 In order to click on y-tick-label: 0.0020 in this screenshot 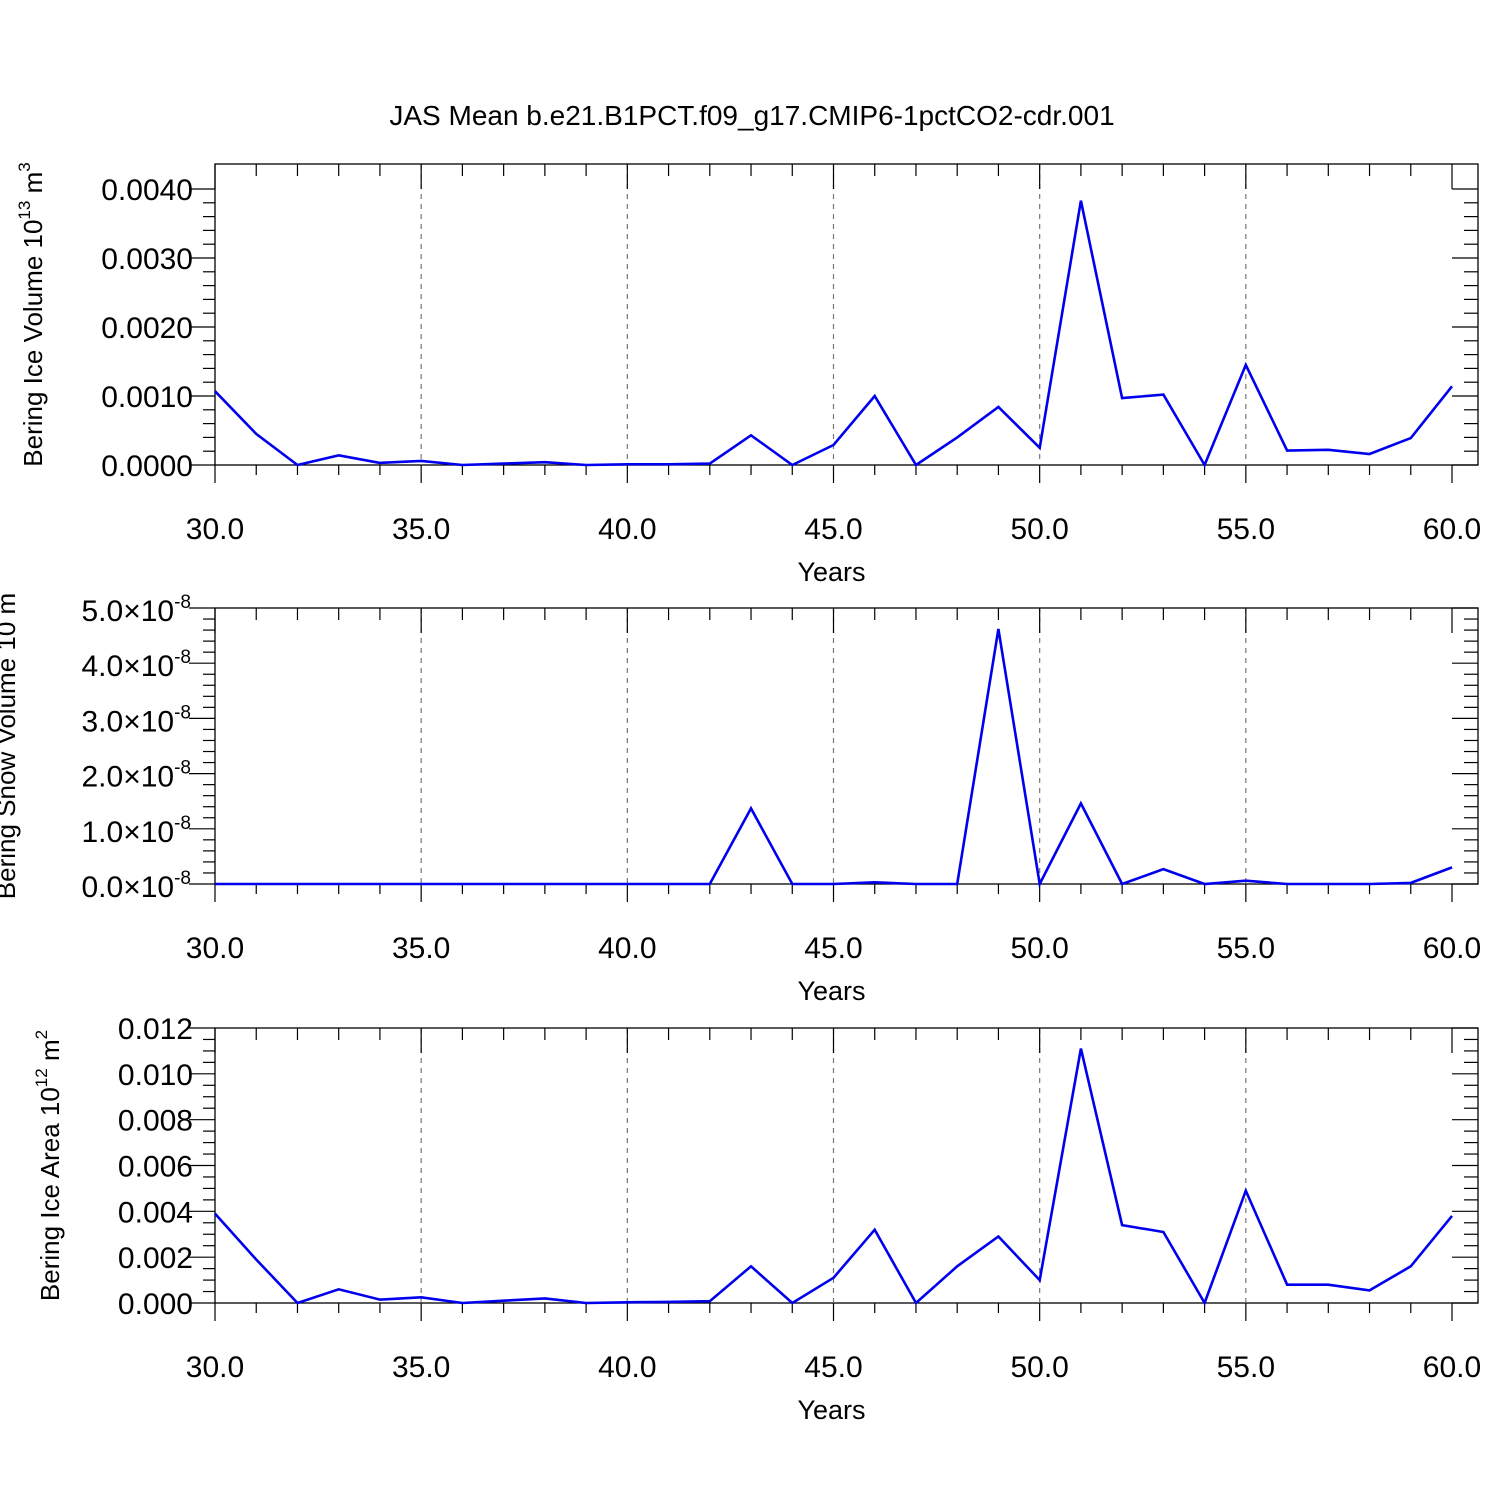, I will do `click(147, 328)`.